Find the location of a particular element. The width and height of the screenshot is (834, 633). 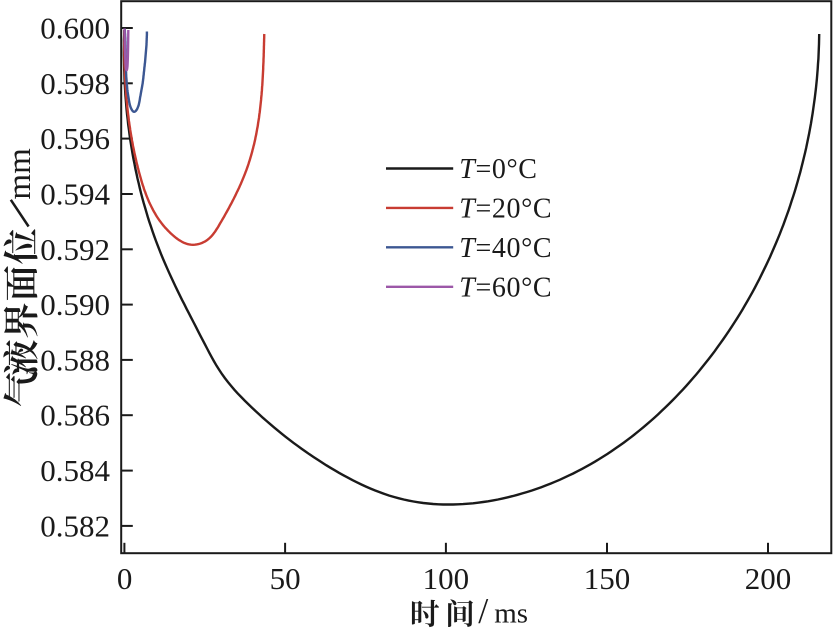

svg-text: 200 is located at coordinates (768, 578).